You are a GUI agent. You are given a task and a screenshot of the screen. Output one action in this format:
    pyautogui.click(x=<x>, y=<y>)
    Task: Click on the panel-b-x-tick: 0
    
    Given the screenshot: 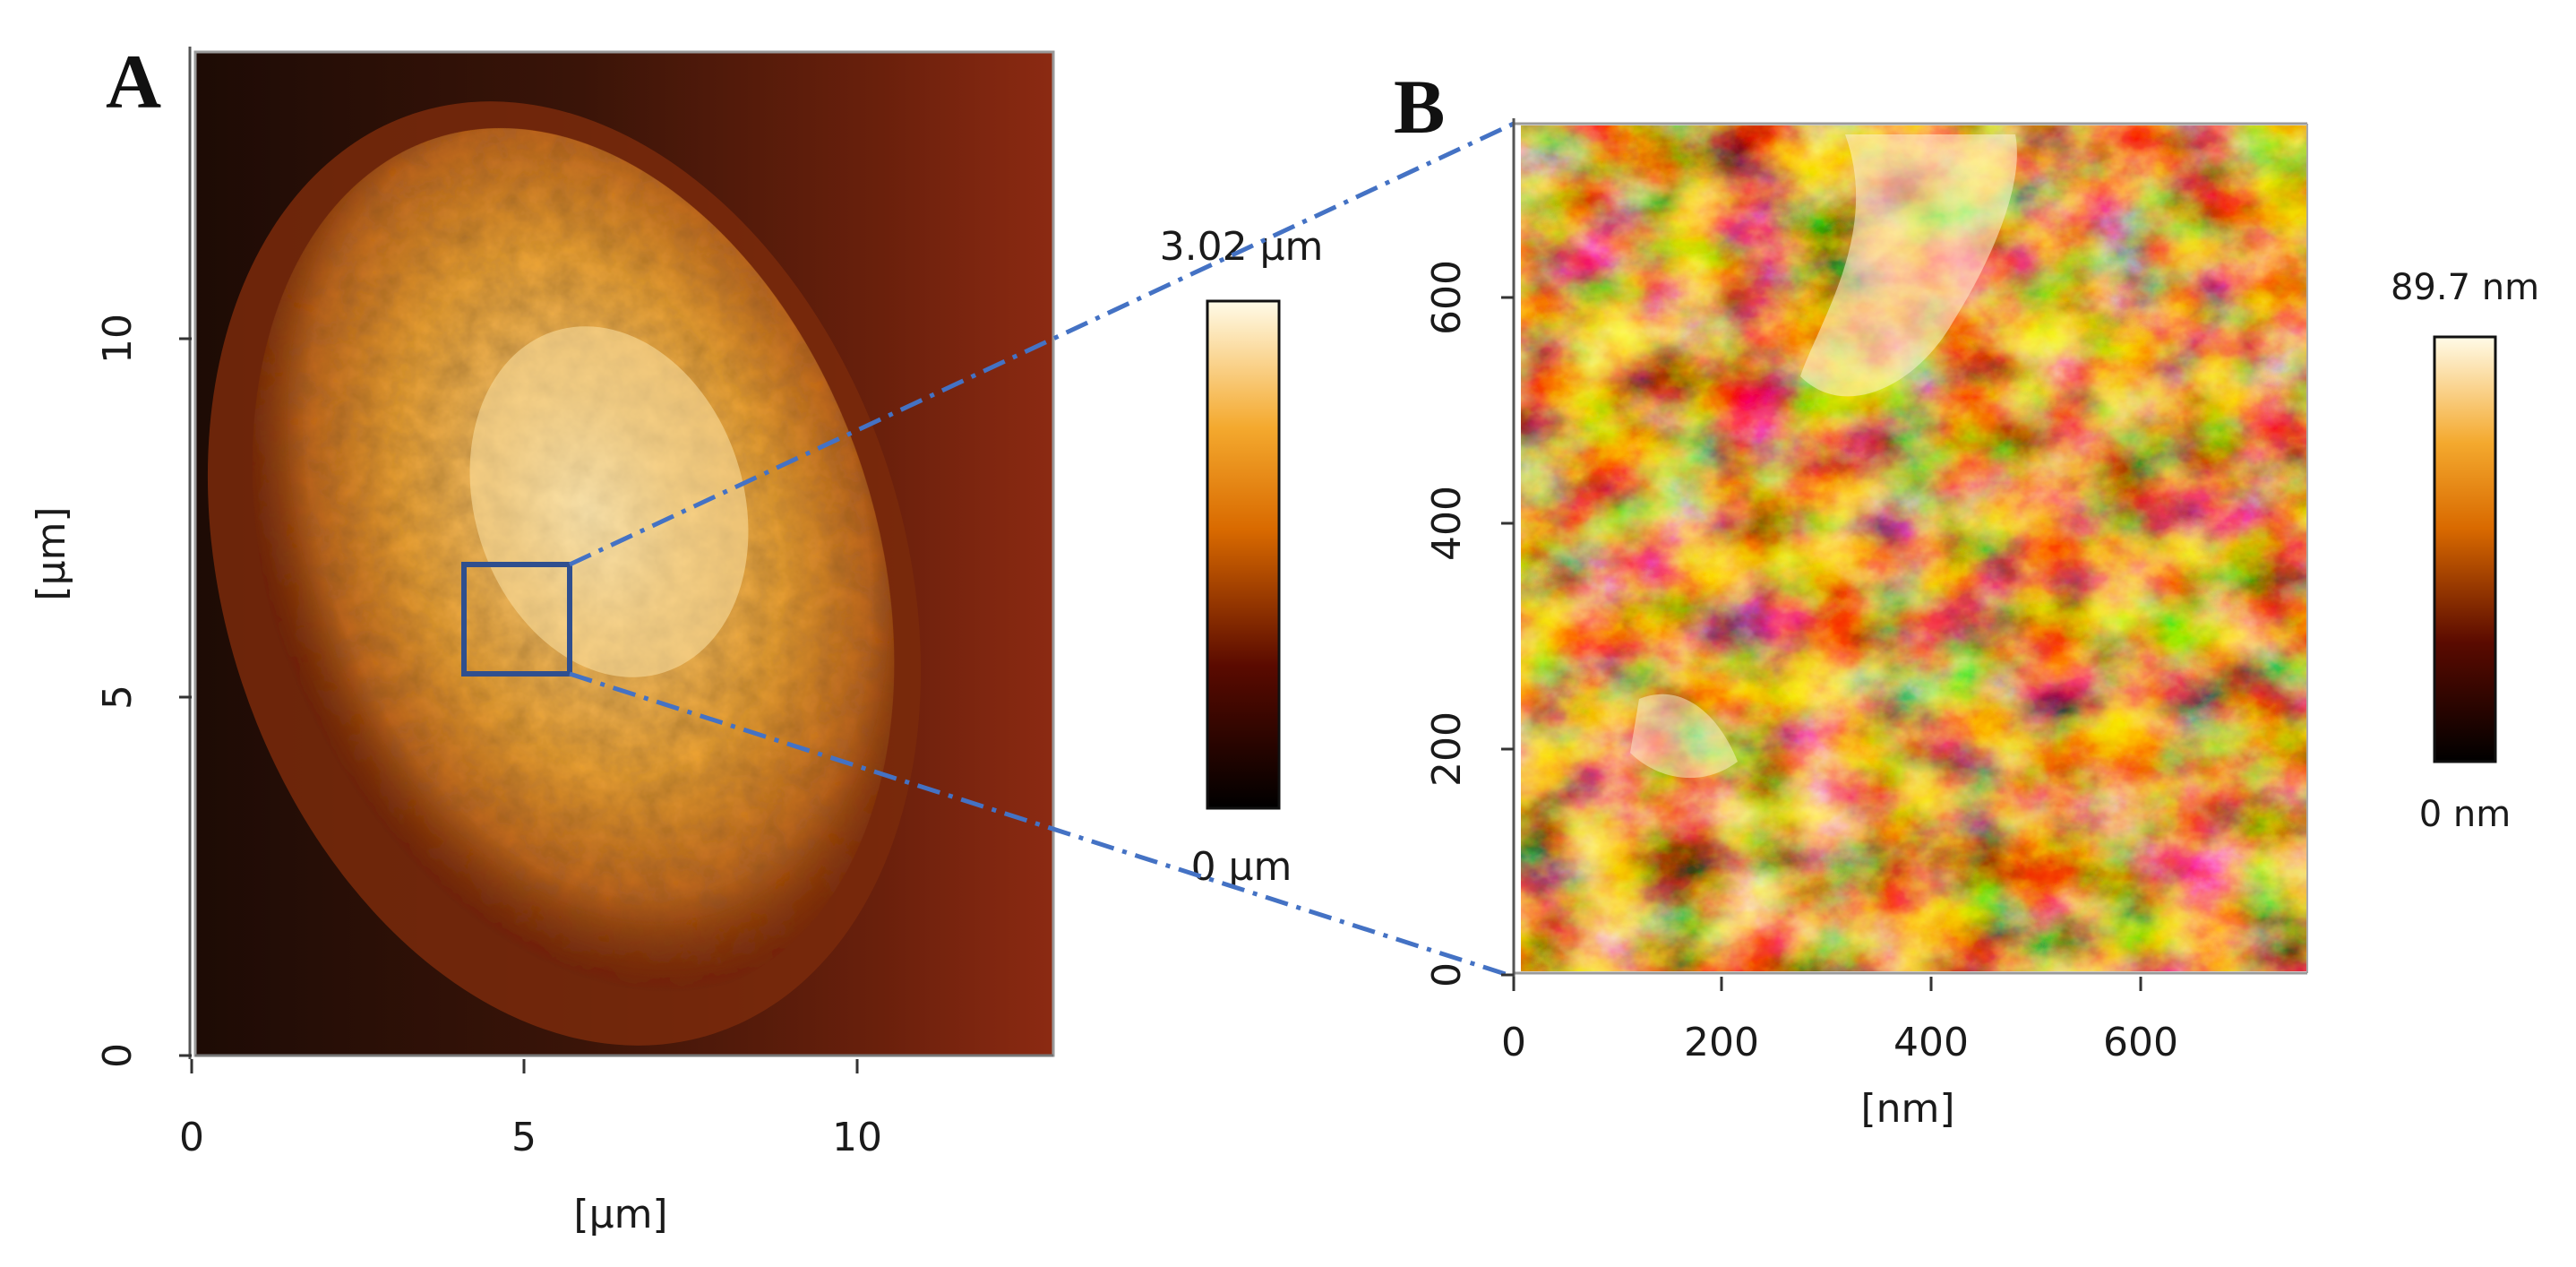 What is the action you would take?
    pyautogui.click(x=1513, y=1042)
    